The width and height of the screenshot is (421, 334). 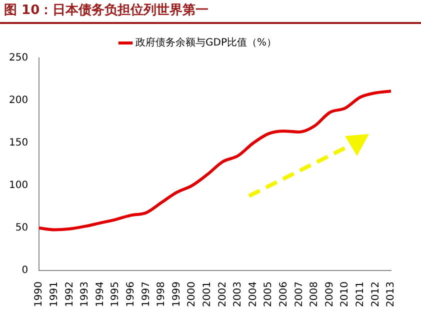 I want to click on x-tick-label: 1997, so click(x=146, y=295).